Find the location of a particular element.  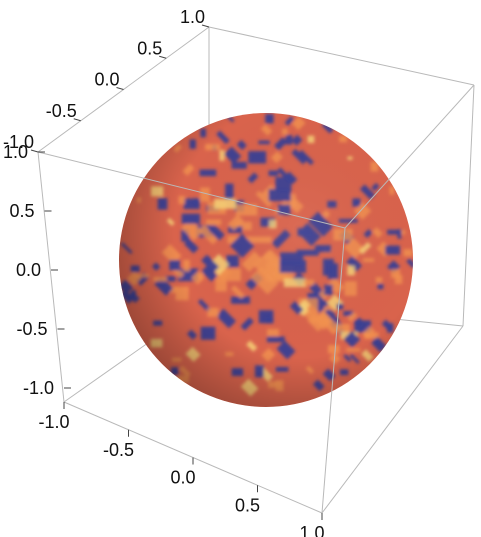

axis-z-left: -1.0 -0.5 0.0 0.5 1.0 is located at coordinates (37, 270).